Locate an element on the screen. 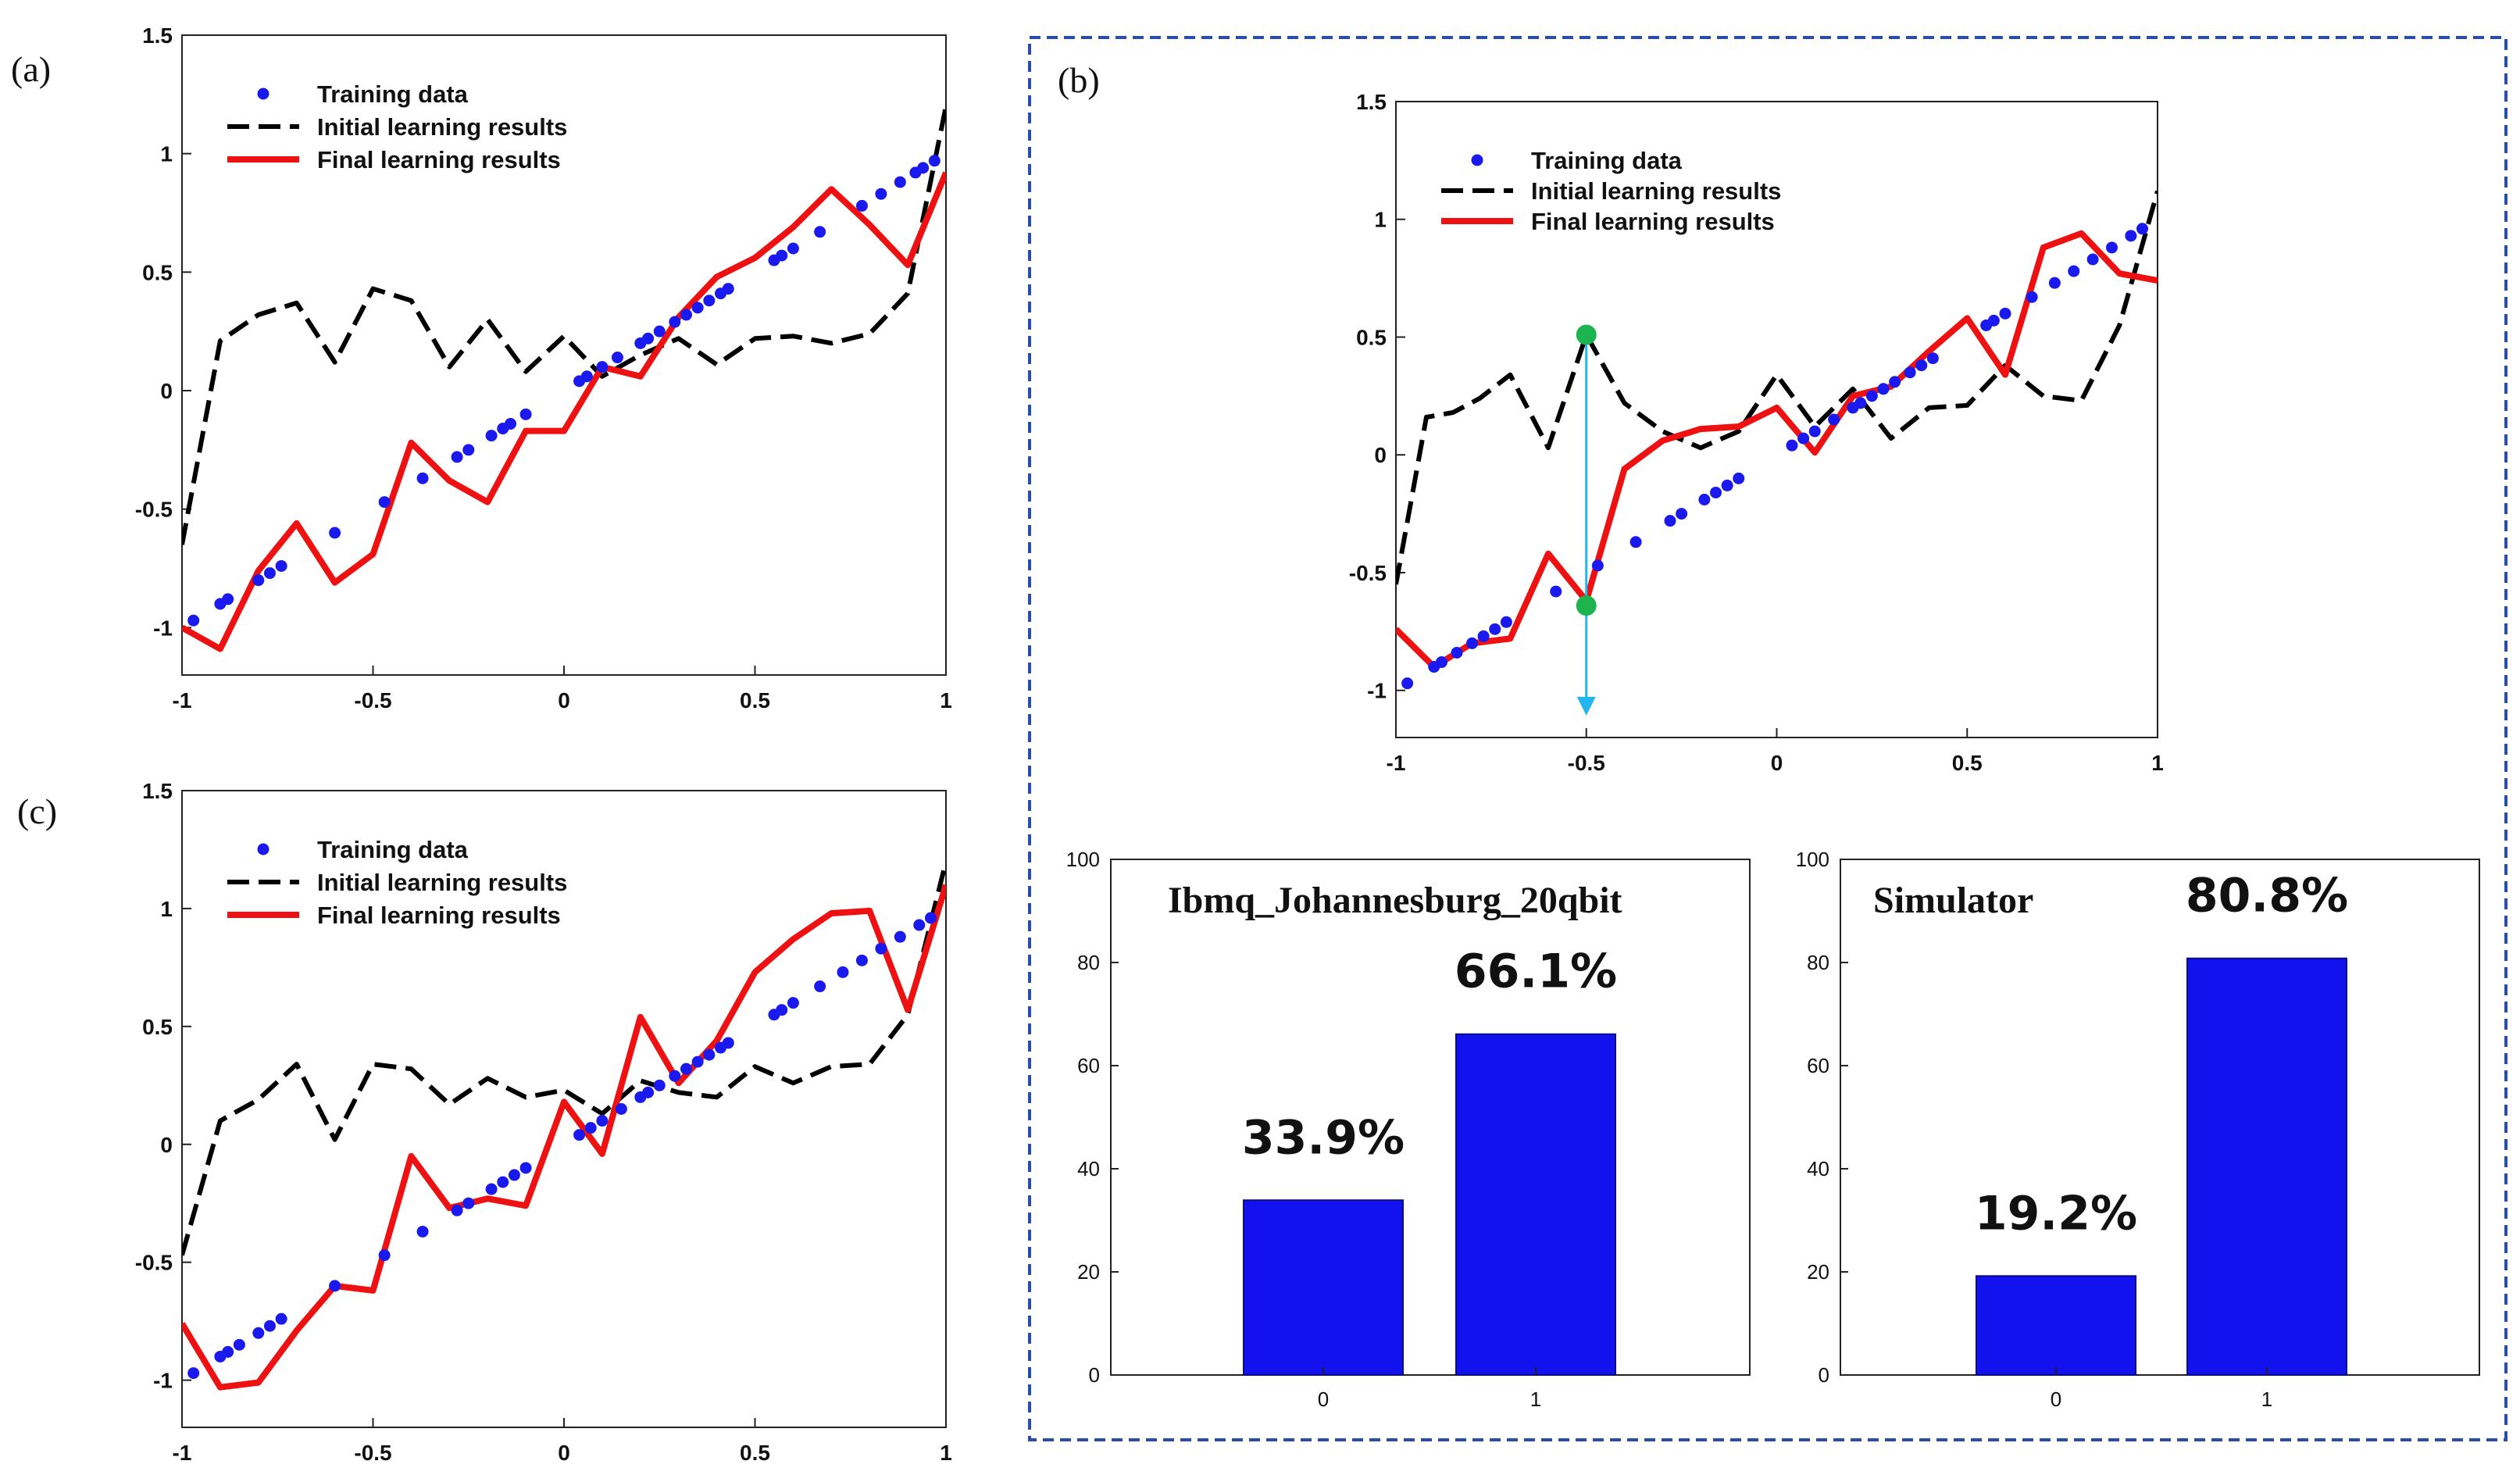  bar-data-label: 80.8% is located at coordinates (2267, 896).